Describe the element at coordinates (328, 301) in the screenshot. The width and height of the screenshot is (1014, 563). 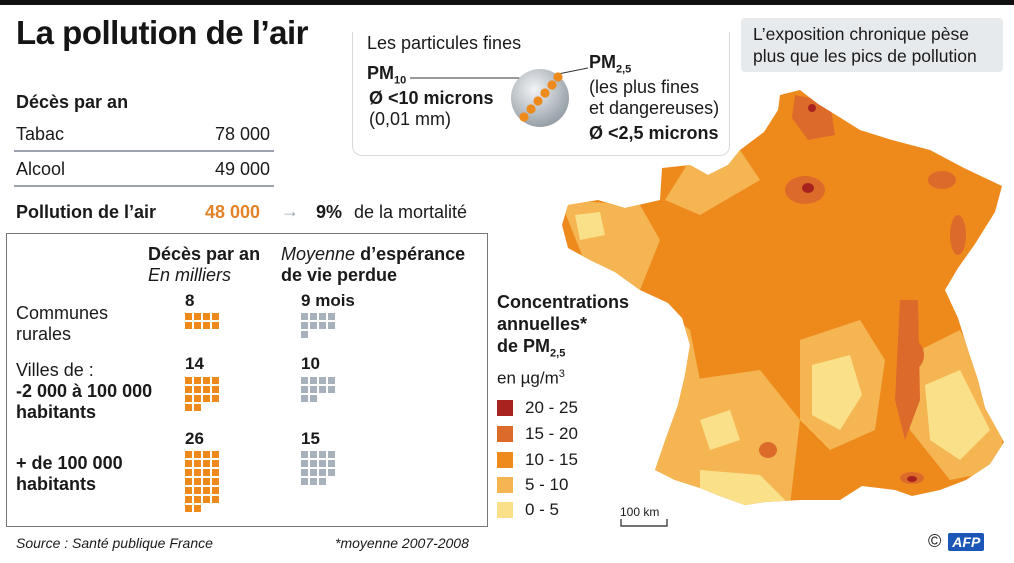
I see `months-number: 9 mois` at that location.